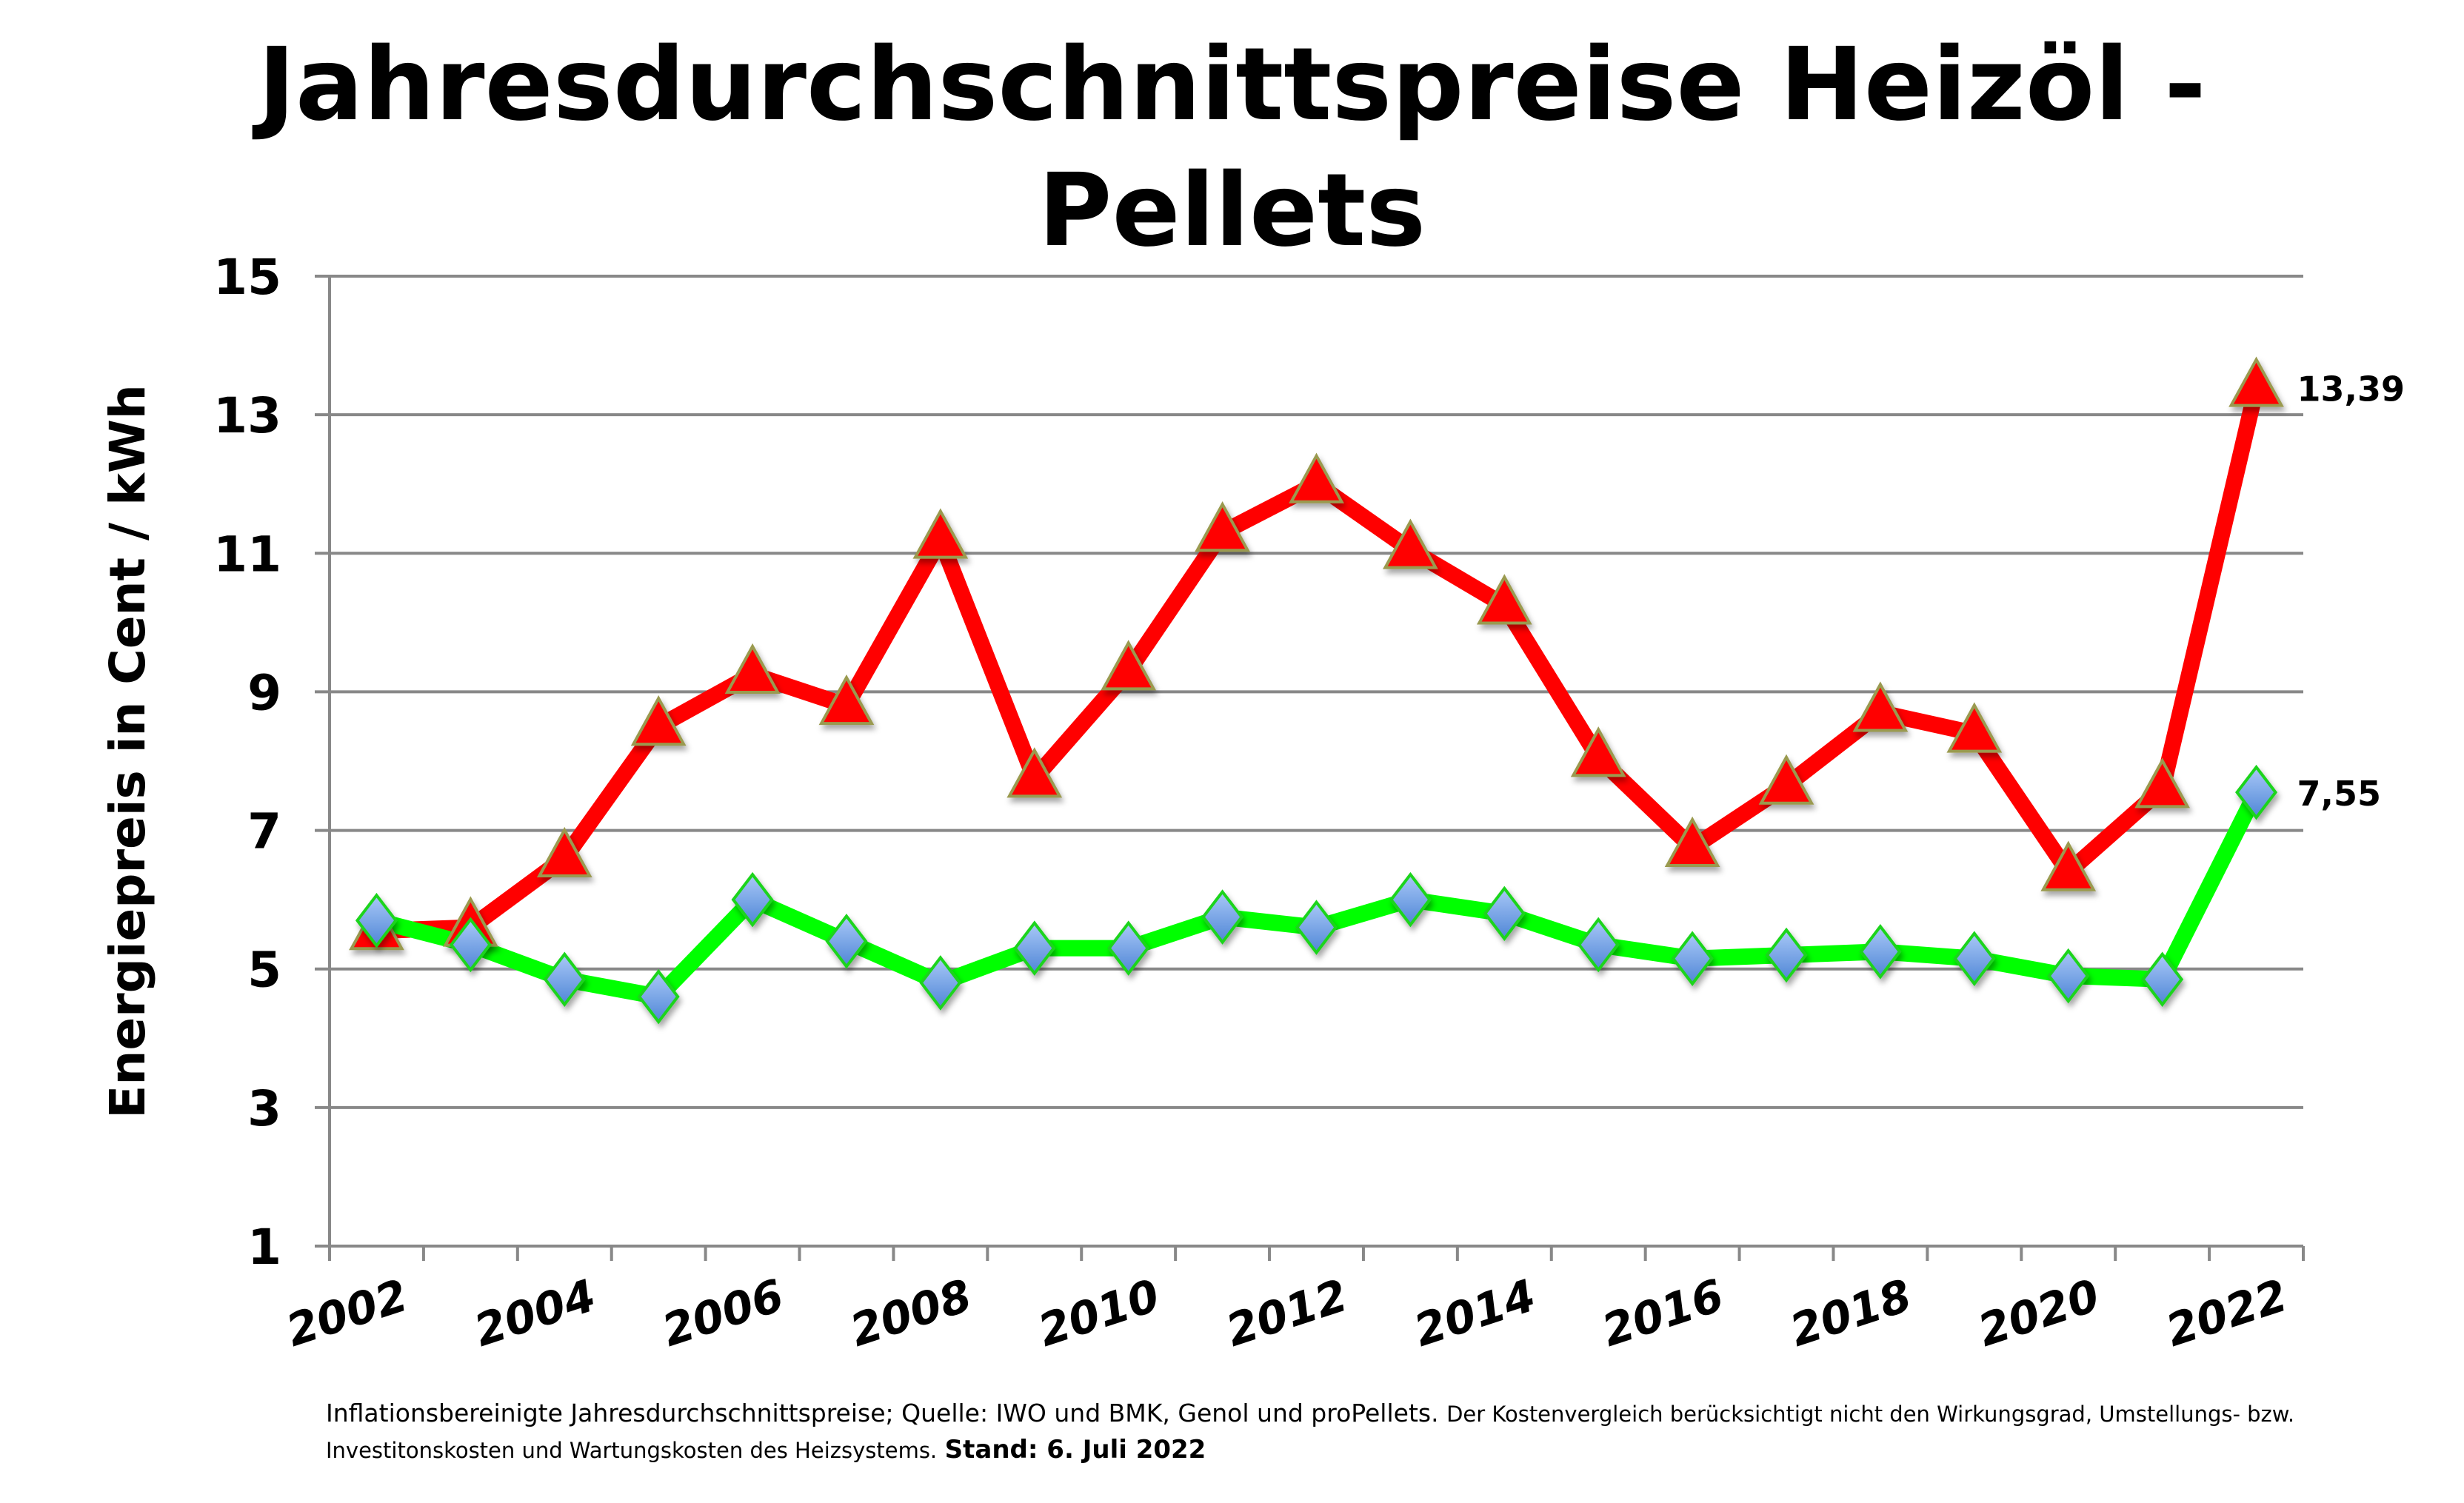  I want to click on value-annotation: 7,55, so click(2340, 794).